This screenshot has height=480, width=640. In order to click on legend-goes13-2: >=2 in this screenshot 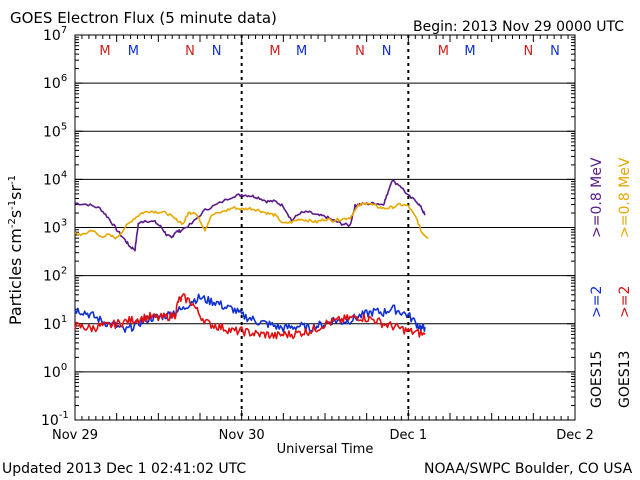, I will do `click(625, 302)`.